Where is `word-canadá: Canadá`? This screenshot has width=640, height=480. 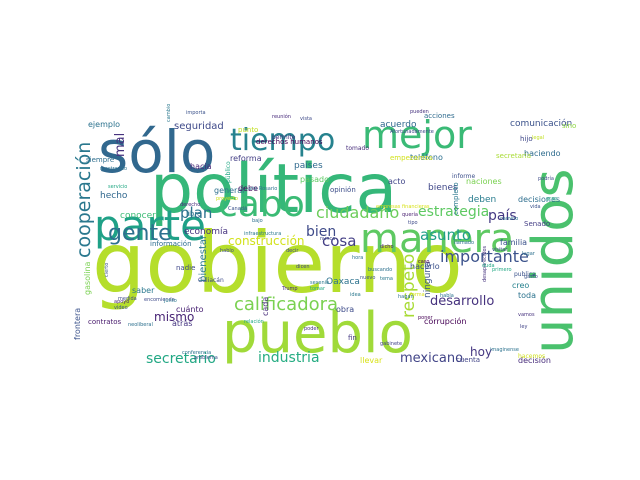
word-canadá: Canadá is located at coordinates (237, 208).